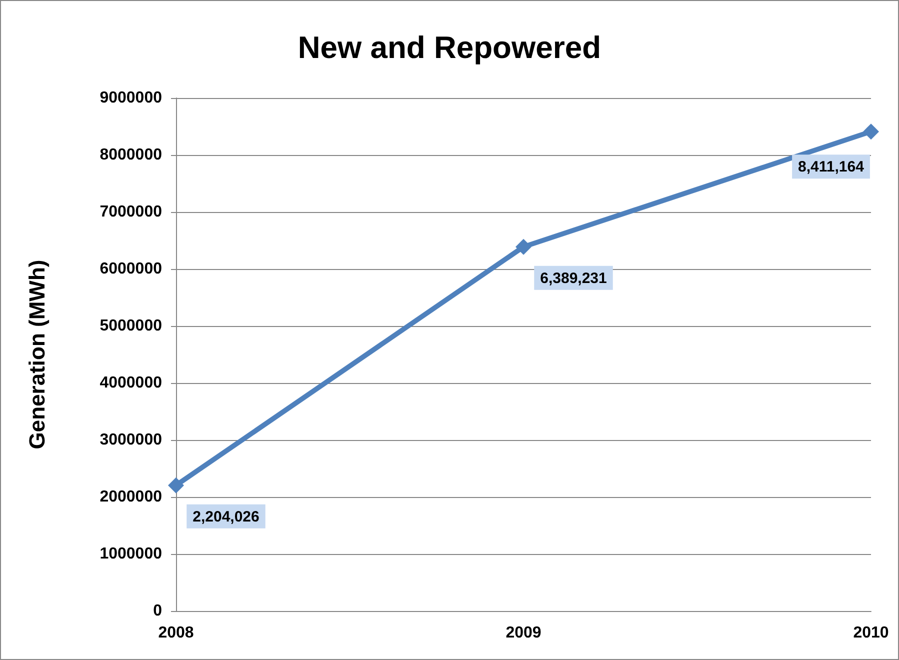 The image size is (899, 660). Describe the element at coordinates (831, 167) in the screenshot. I see `data-label: 8,411,164` at that location.